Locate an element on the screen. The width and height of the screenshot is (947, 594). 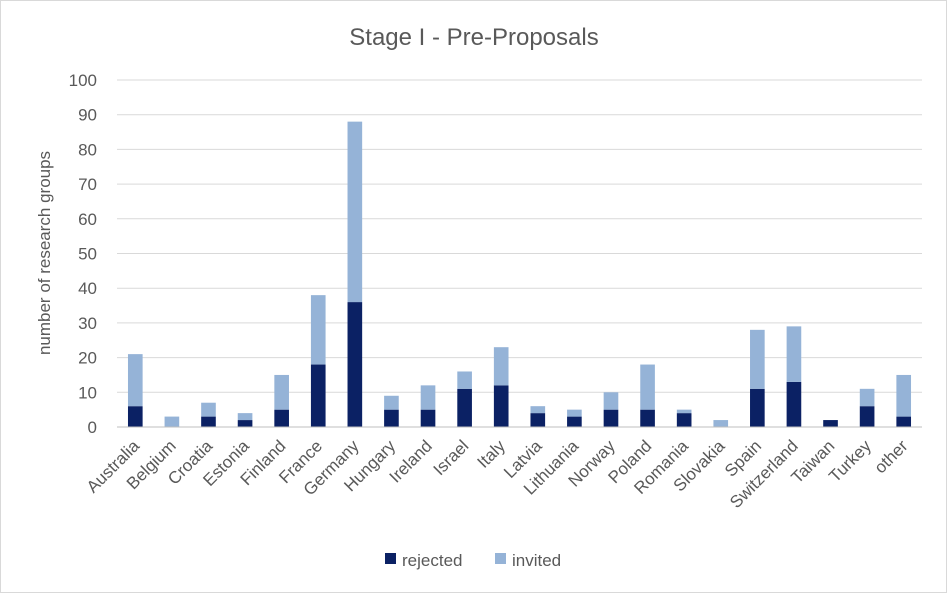
y-tick-label: 0 is located at coordinates (92, 427).